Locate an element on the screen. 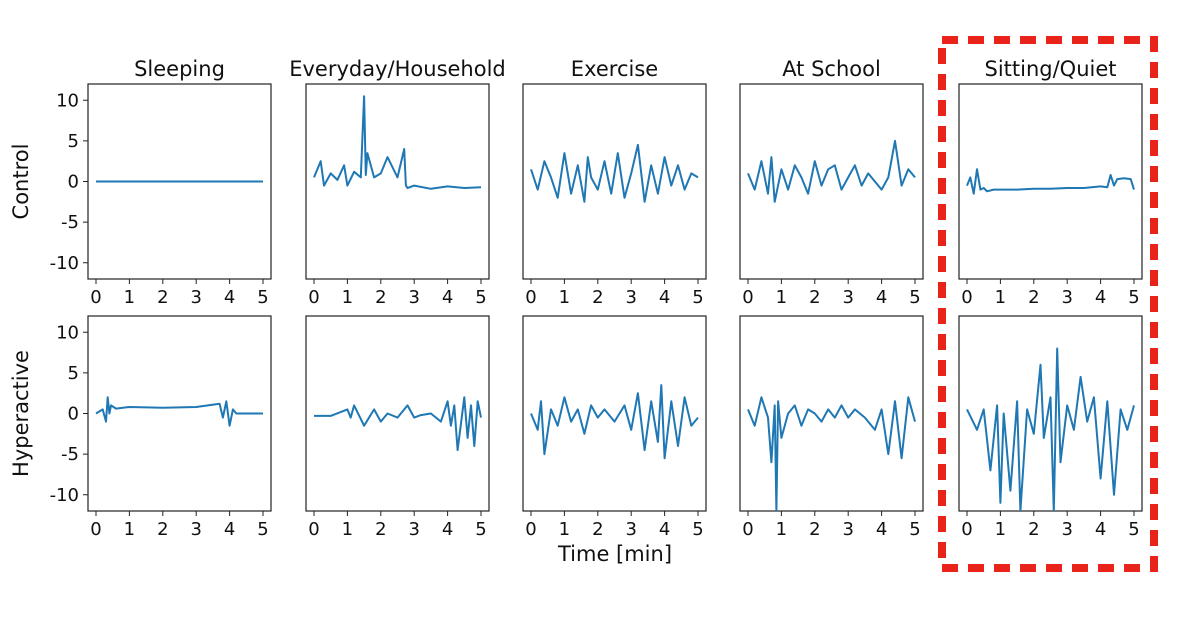  y-tick-label: -10 is located at coordinates (64, 495).